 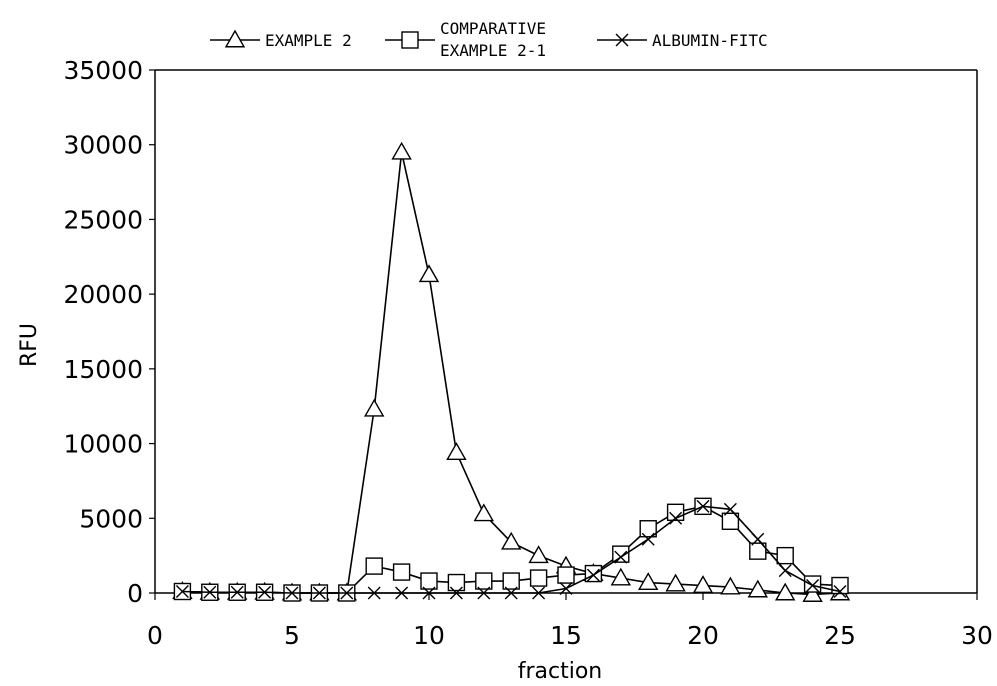 What do you see at coordinates (103, 70) in the screenshot?
I see `y-tick-label: 35000` at bounding box center [103, 70].